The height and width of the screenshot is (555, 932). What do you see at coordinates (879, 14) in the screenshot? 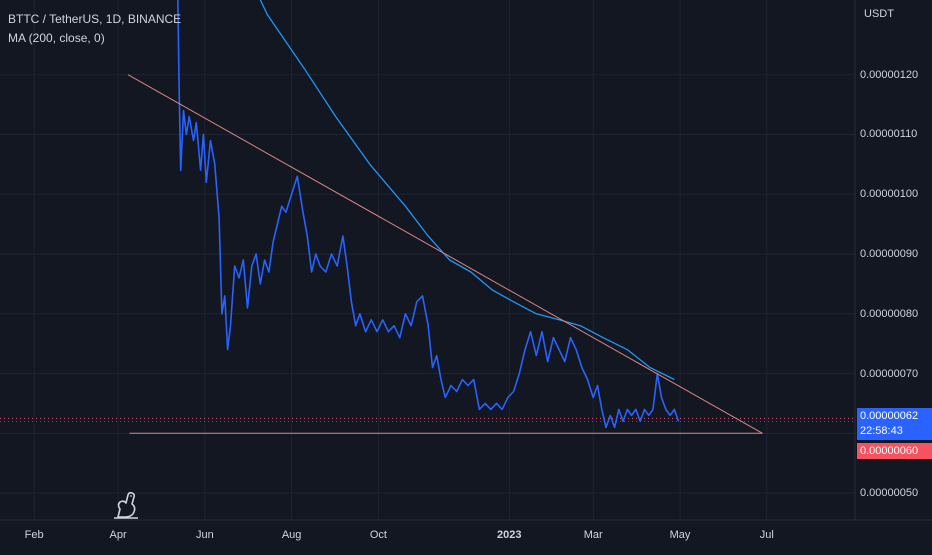
I see `currency-label: USDT` at bounding box center [879, 14].